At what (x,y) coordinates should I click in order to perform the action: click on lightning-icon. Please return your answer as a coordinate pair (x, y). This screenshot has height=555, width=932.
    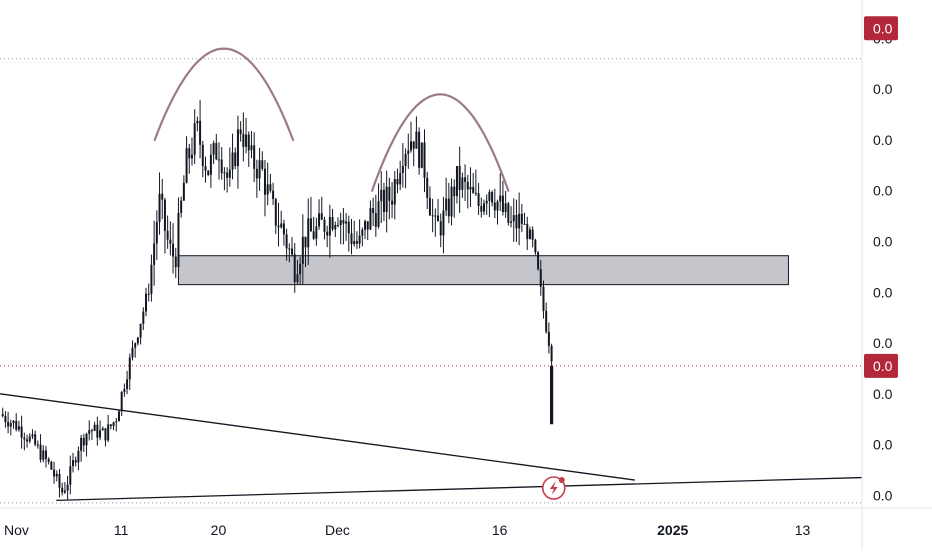
    Looking at the image, I should click on (553, 488).